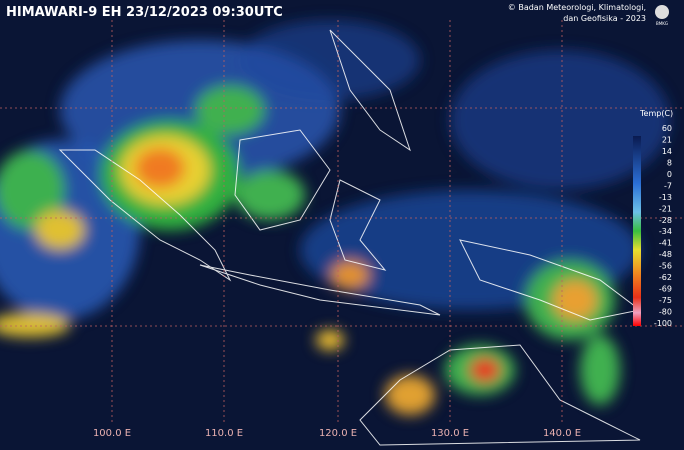  What do you see at coordinates (665, 208) in the screenshot?
I see `legend-tick-label: -21` at bounding box center [665, 208].